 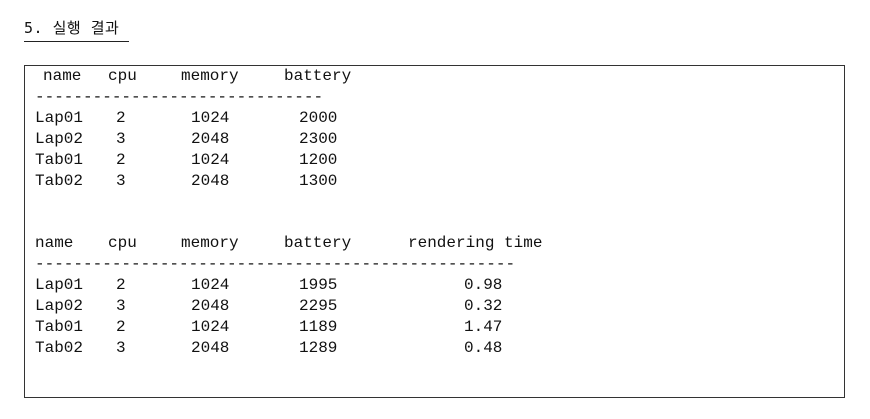 I want to click on table-header-row: name cpu memory battery rendering time, so click(x=288, y=243).